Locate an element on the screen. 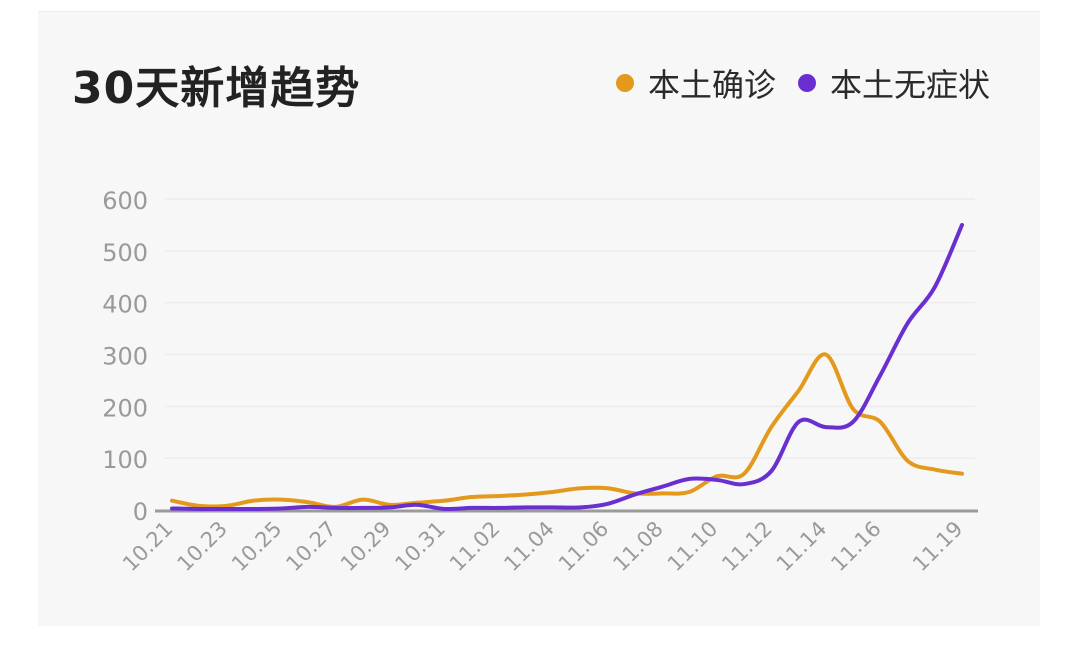  legend-label-confirmed: 本土确诊 is located at coordinates (711, 85).